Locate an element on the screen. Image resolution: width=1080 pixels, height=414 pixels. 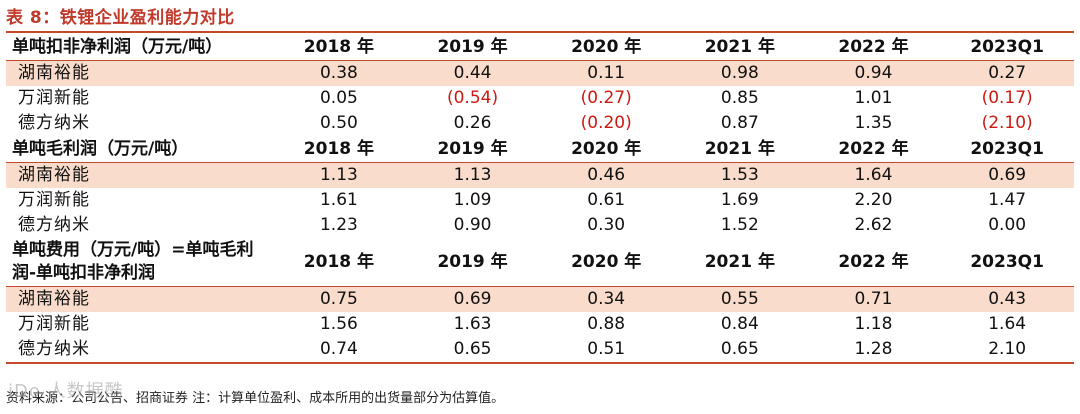
title-divider is located at coordinates (540, 32).